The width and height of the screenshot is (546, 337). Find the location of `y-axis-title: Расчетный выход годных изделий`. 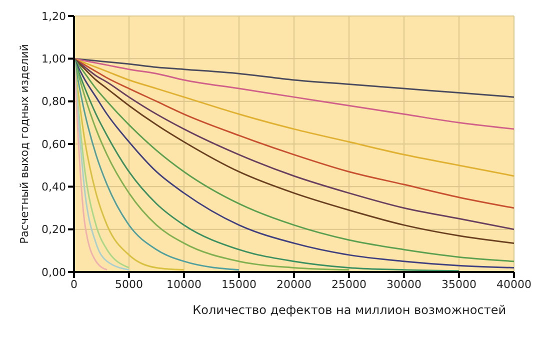

y-axis-title: Расчетный выход годных изделий is located at coordinates (24, 144).